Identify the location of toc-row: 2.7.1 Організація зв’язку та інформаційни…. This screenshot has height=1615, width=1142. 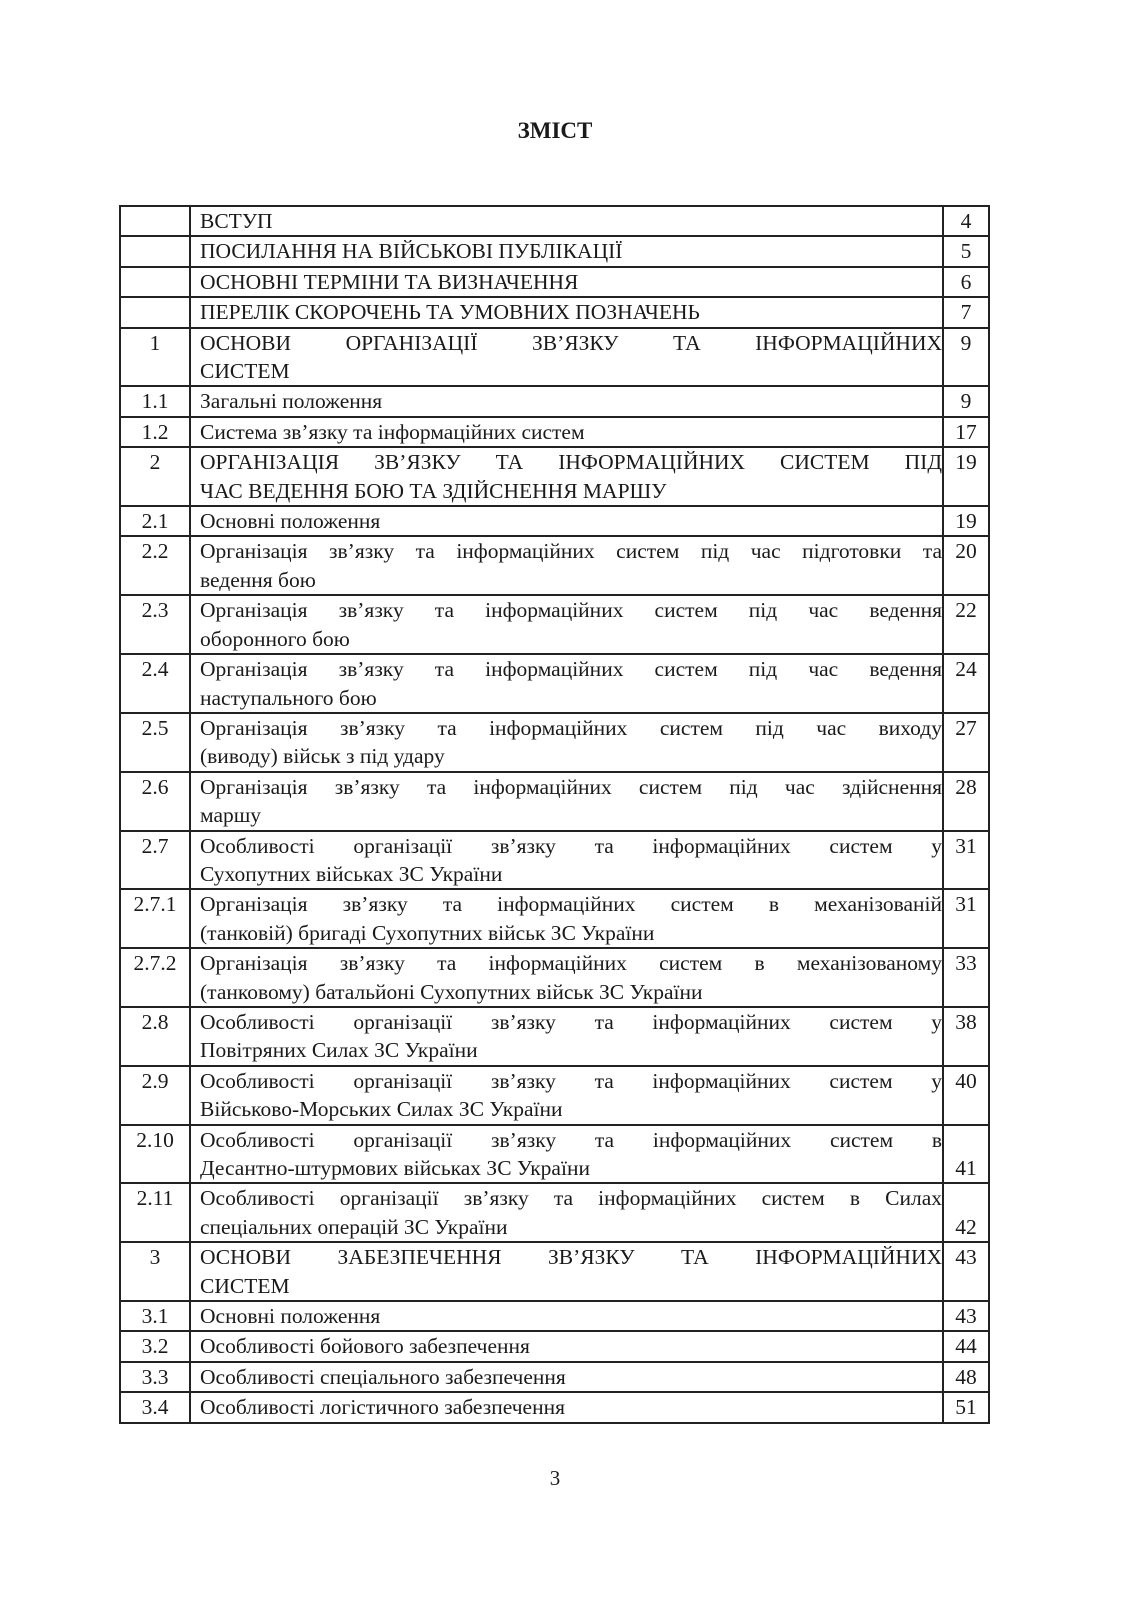
(554, 919).